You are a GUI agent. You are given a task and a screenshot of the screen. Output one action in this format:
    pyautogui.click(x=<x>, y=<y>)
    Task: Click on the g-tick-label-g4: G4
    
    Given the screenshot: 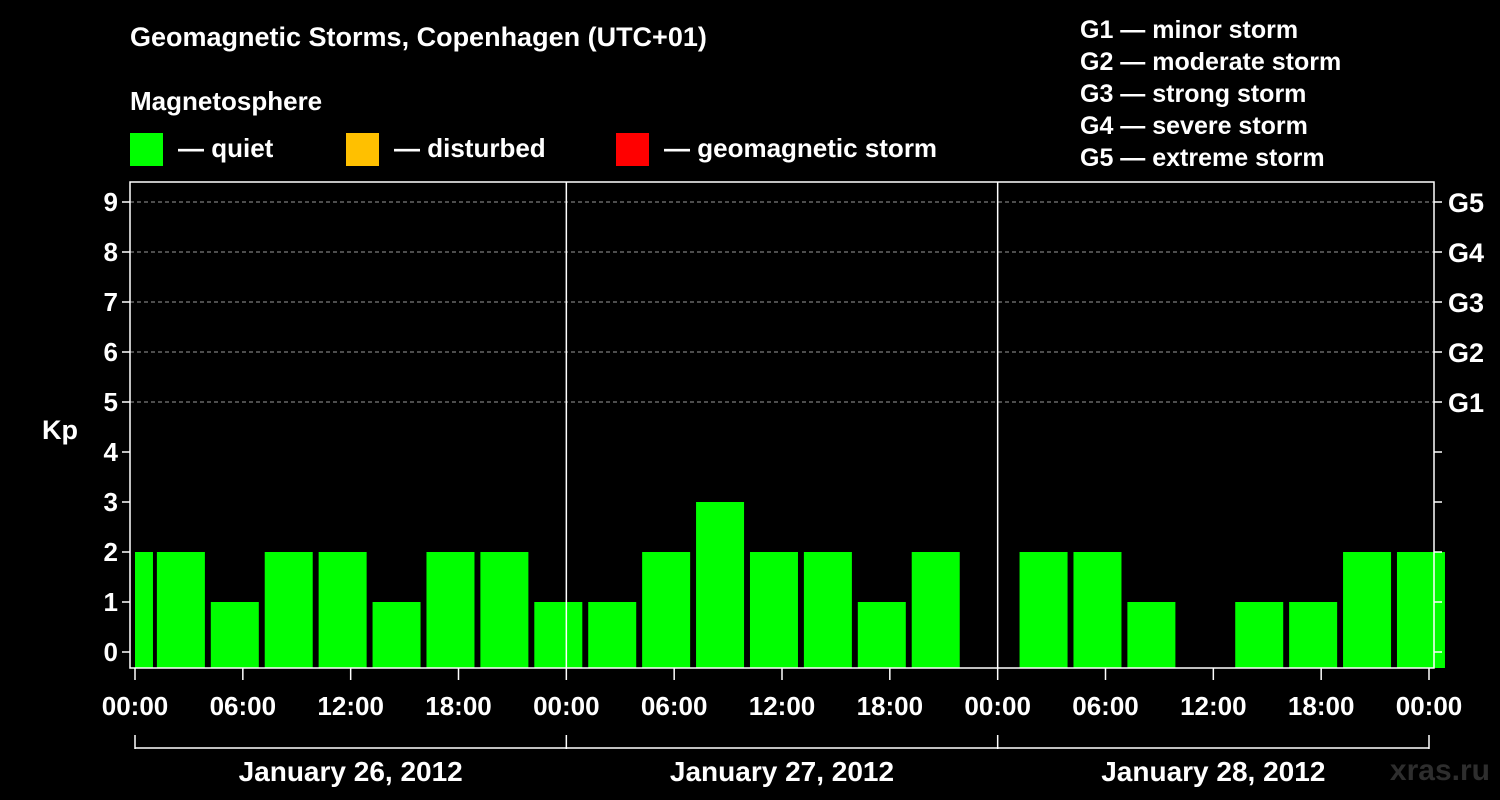 What is the action you would take?
    pyautogui.click(x=1466, y=253)
    